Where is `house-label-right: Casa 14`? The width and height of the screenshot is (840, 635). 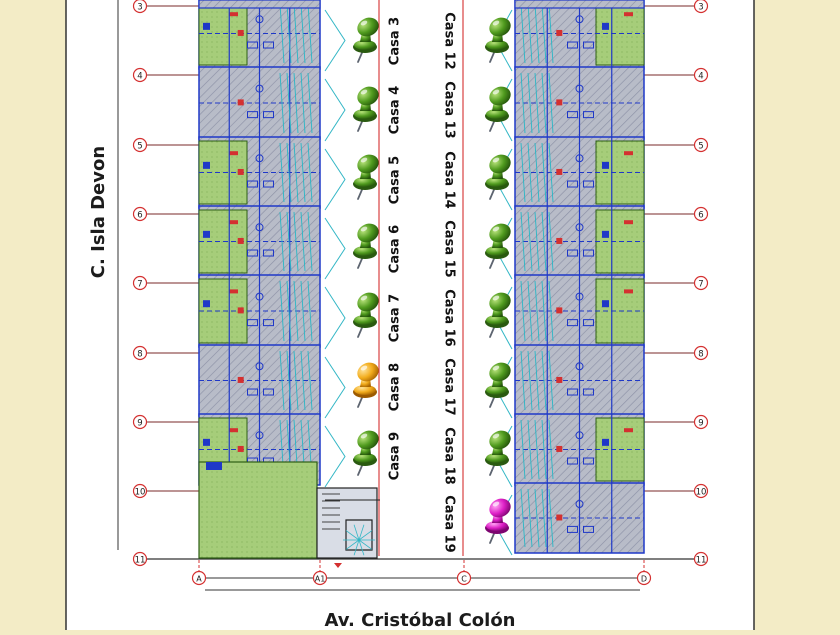
house-label-right: Casa 14 is located at coordinates (449, 179).